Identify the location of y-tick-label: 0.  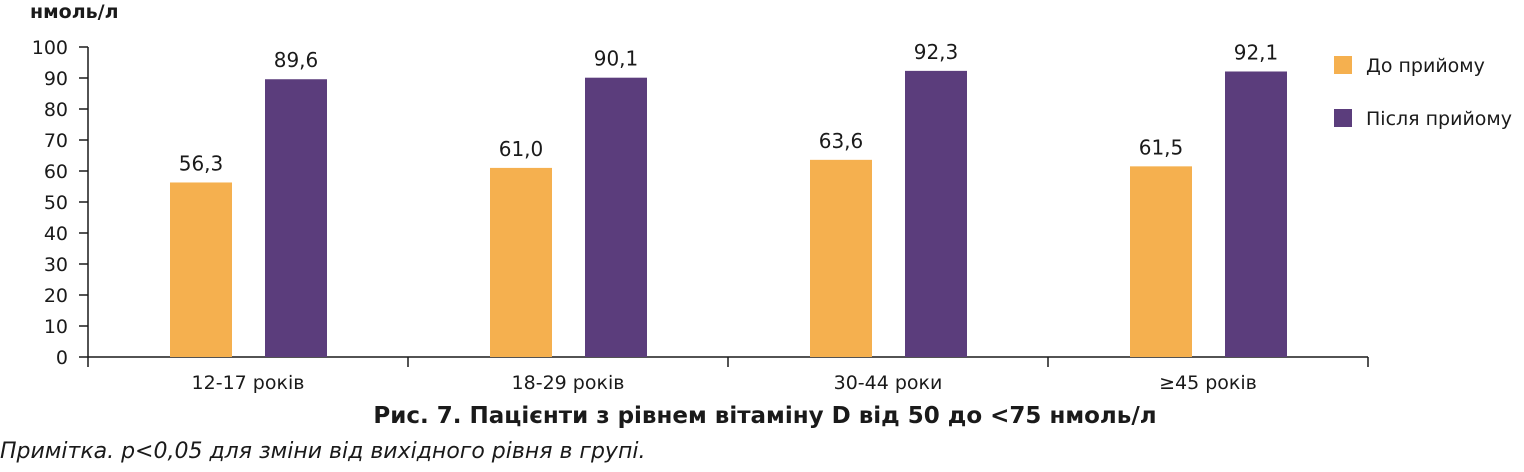
(62, 358).